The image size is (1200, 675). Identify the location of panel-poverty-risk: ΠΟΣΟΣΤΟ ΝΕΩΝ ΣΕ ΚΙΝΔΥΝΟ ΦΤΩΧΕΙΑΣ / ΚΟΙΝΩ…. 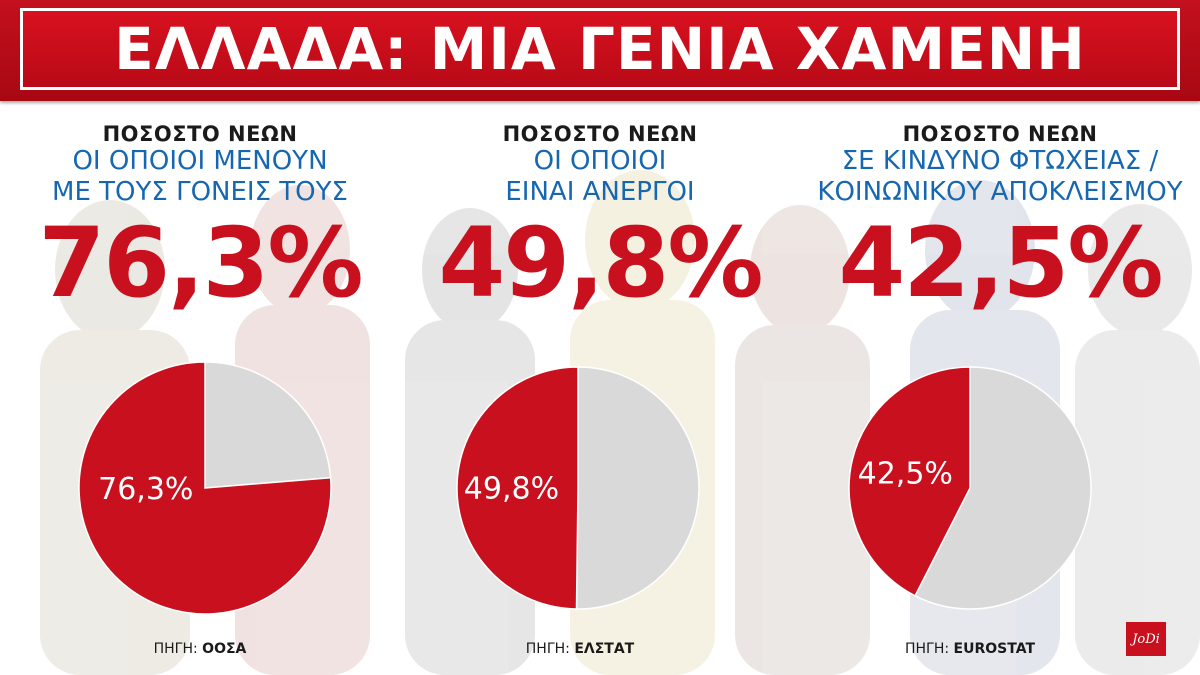
(1000, 220).